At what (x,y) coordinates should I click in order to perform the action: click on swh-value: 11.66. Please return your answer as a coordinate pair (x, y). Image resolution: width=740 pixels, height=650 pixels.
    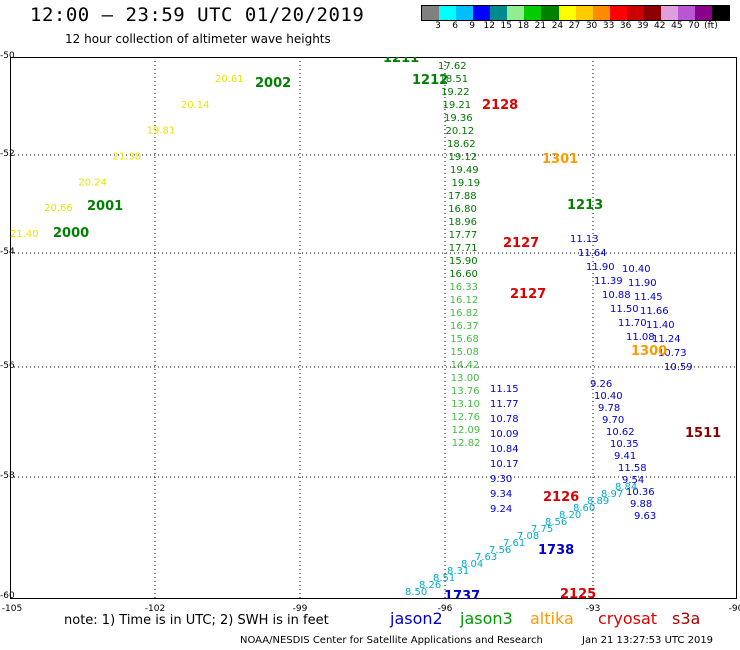
    Looking at the image, I should click on (654, 311).